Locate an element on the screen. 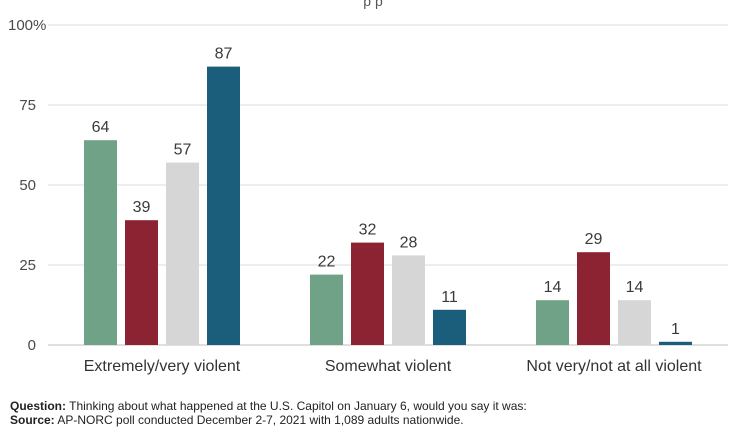  y-tick-label: 100% is located at coordinates (27, 25).